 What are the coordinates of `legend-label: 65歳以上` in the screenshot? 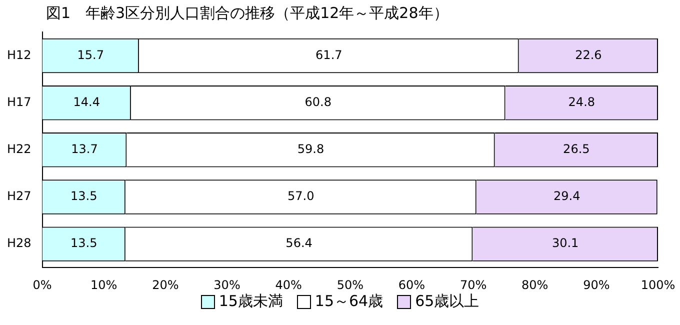 It's located at (447, 301).